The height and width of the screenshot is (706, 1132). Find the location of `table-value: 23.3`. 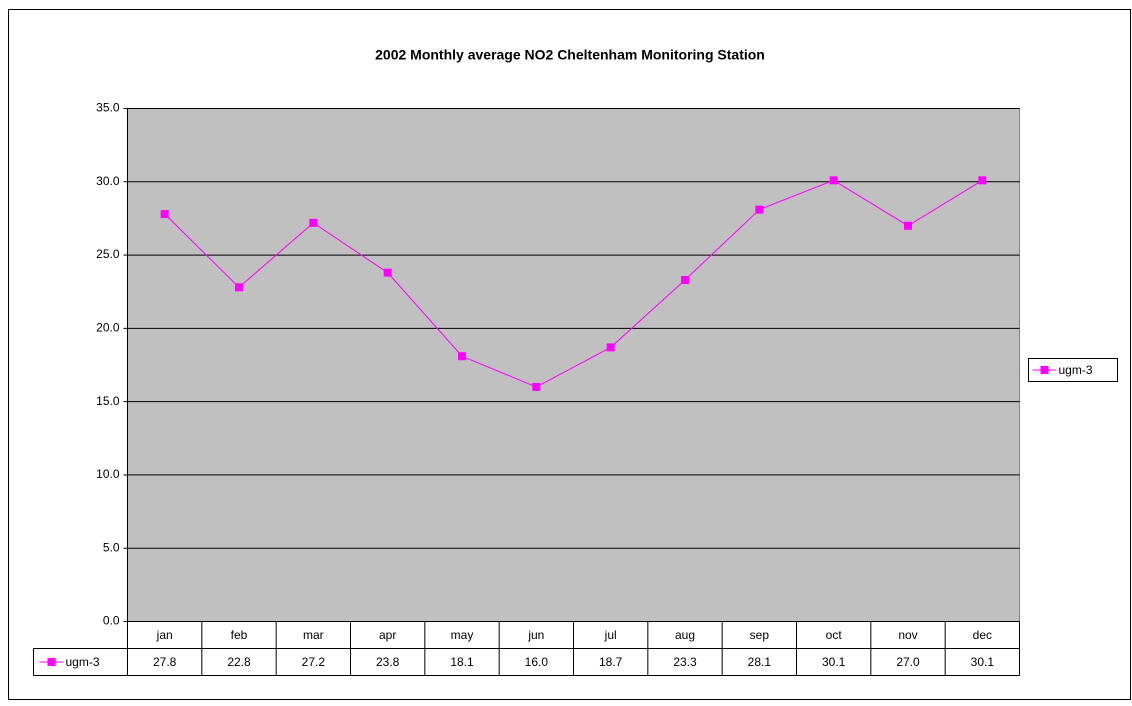

table-value: 23.3 is located at coordinates (685, 662).